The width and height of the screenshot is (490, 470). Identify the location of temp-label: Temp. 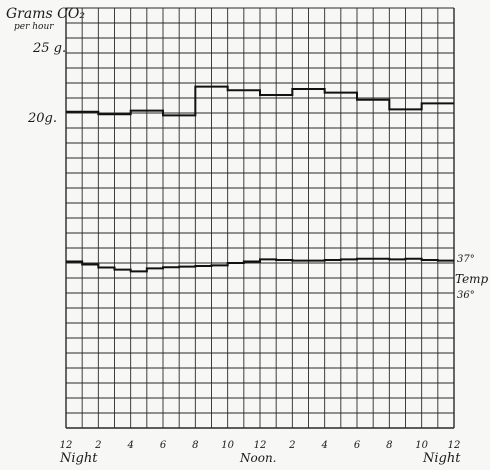
(472, 279).